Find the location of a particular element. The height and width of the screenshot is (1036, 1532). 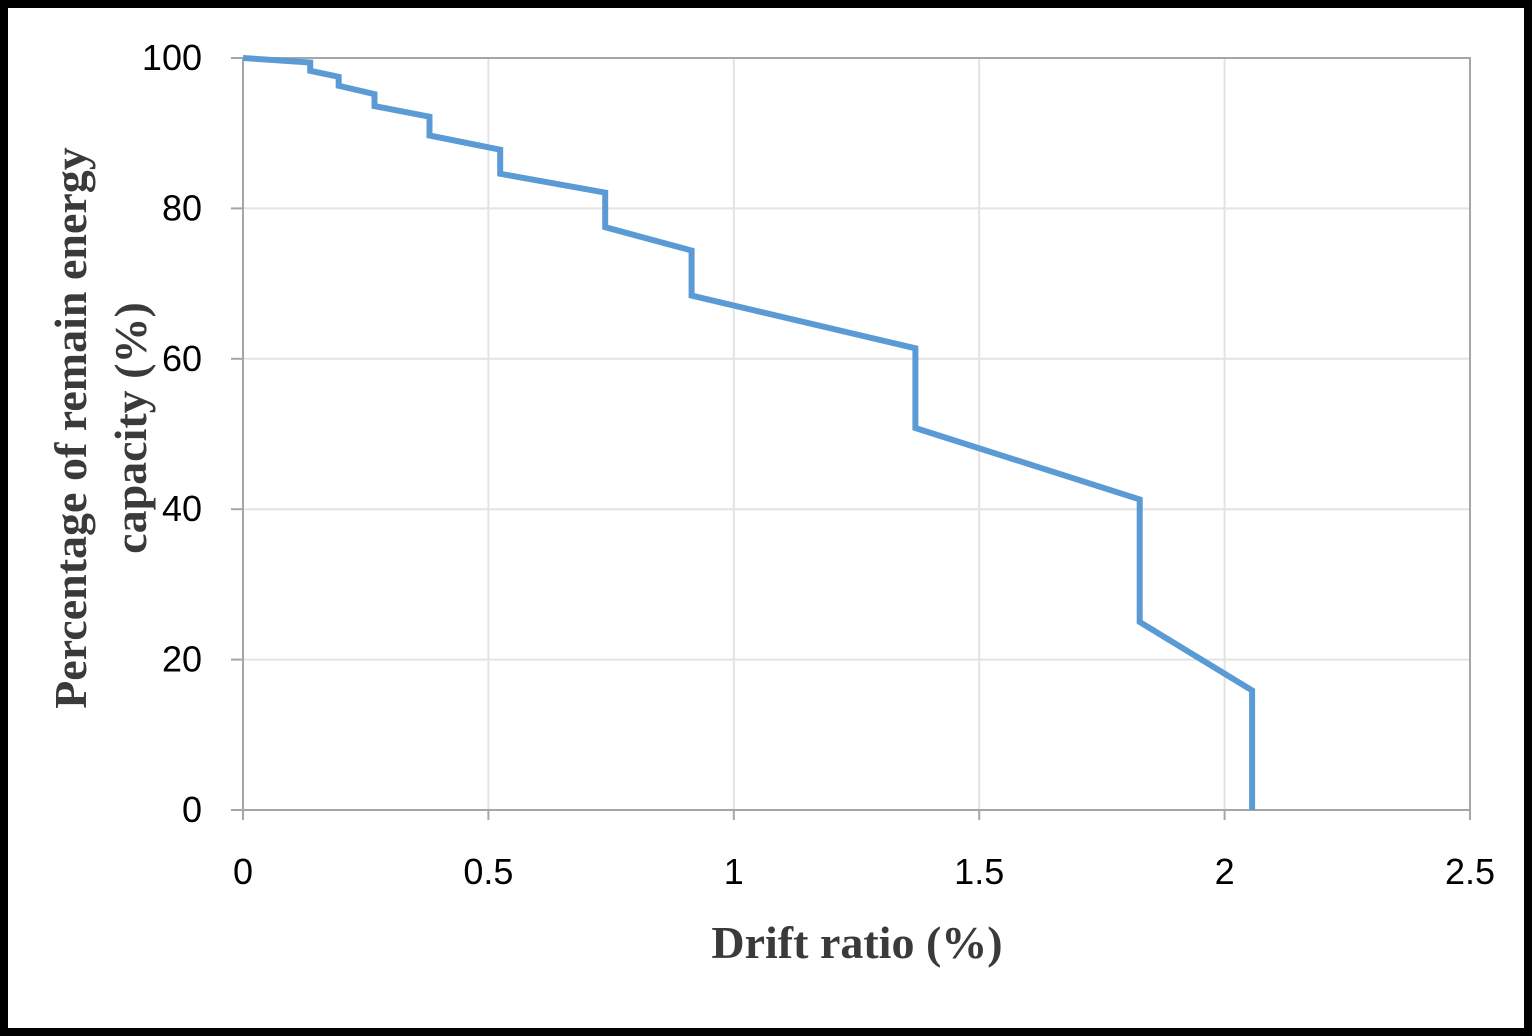

y-tick-label: 60 is located at coordinates (182, 358).